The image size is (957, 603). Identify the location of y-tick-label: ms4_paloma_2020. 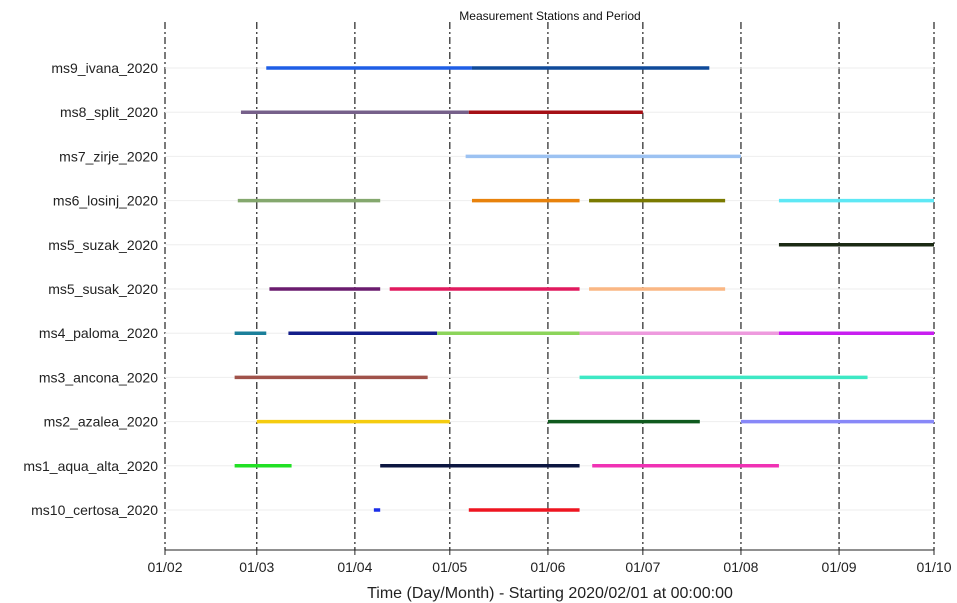
(98, 333).